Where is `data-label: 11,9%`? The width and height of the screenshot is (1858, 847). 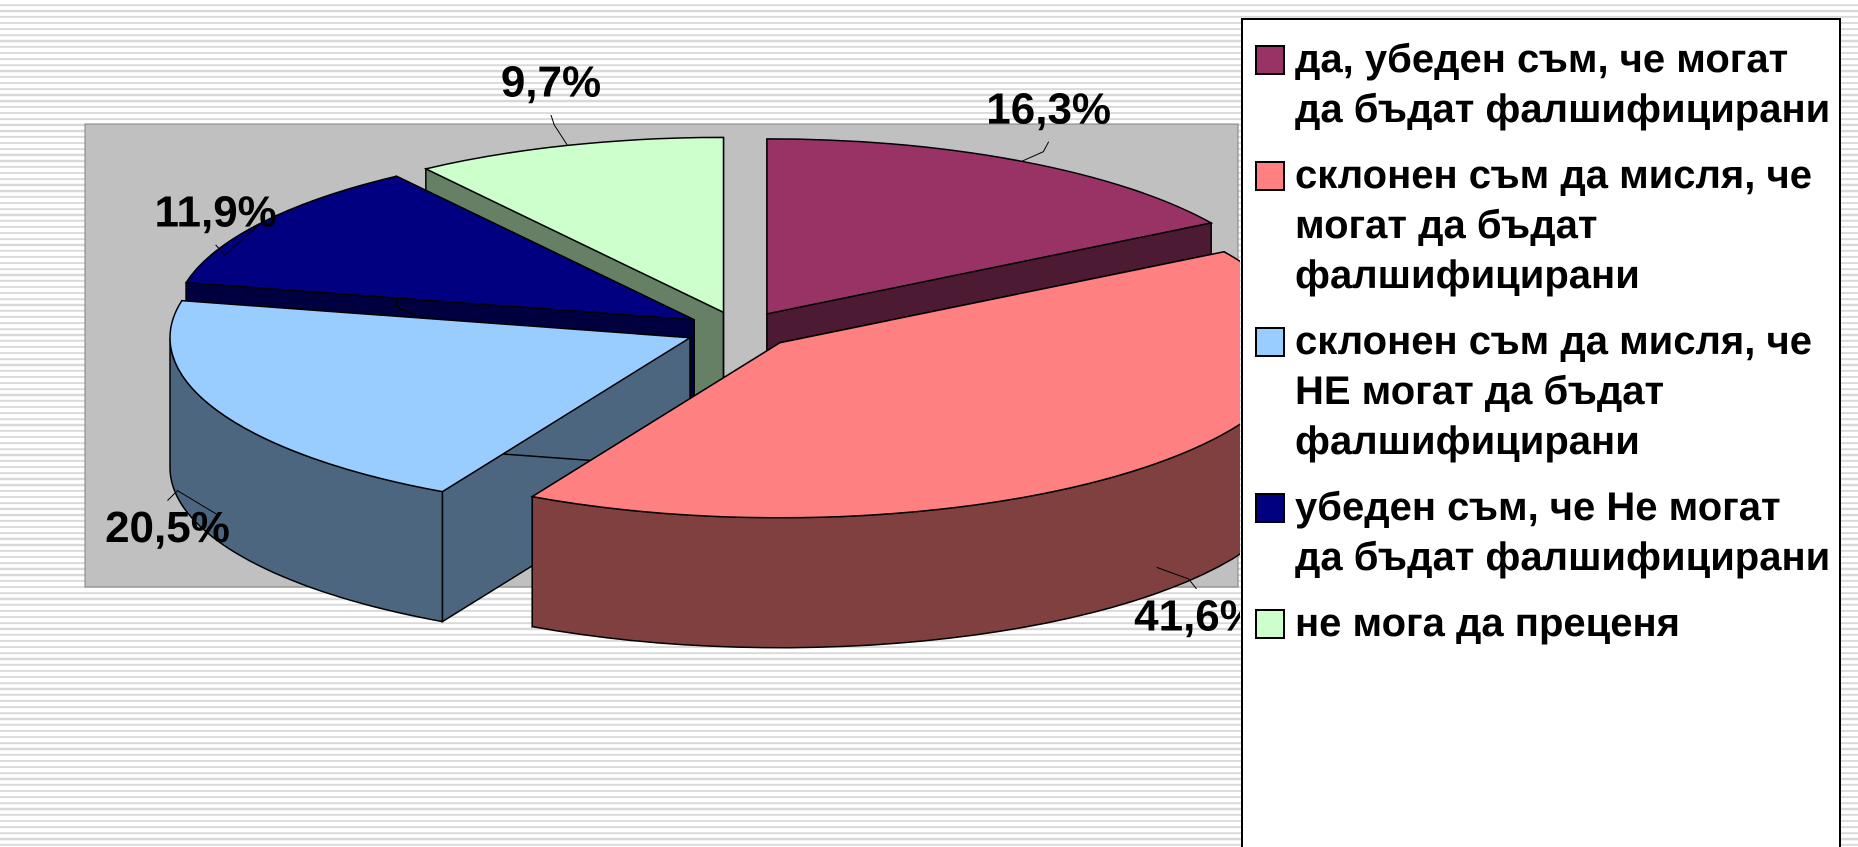 data-label: 11,9% is located at coordinates (215, 211).